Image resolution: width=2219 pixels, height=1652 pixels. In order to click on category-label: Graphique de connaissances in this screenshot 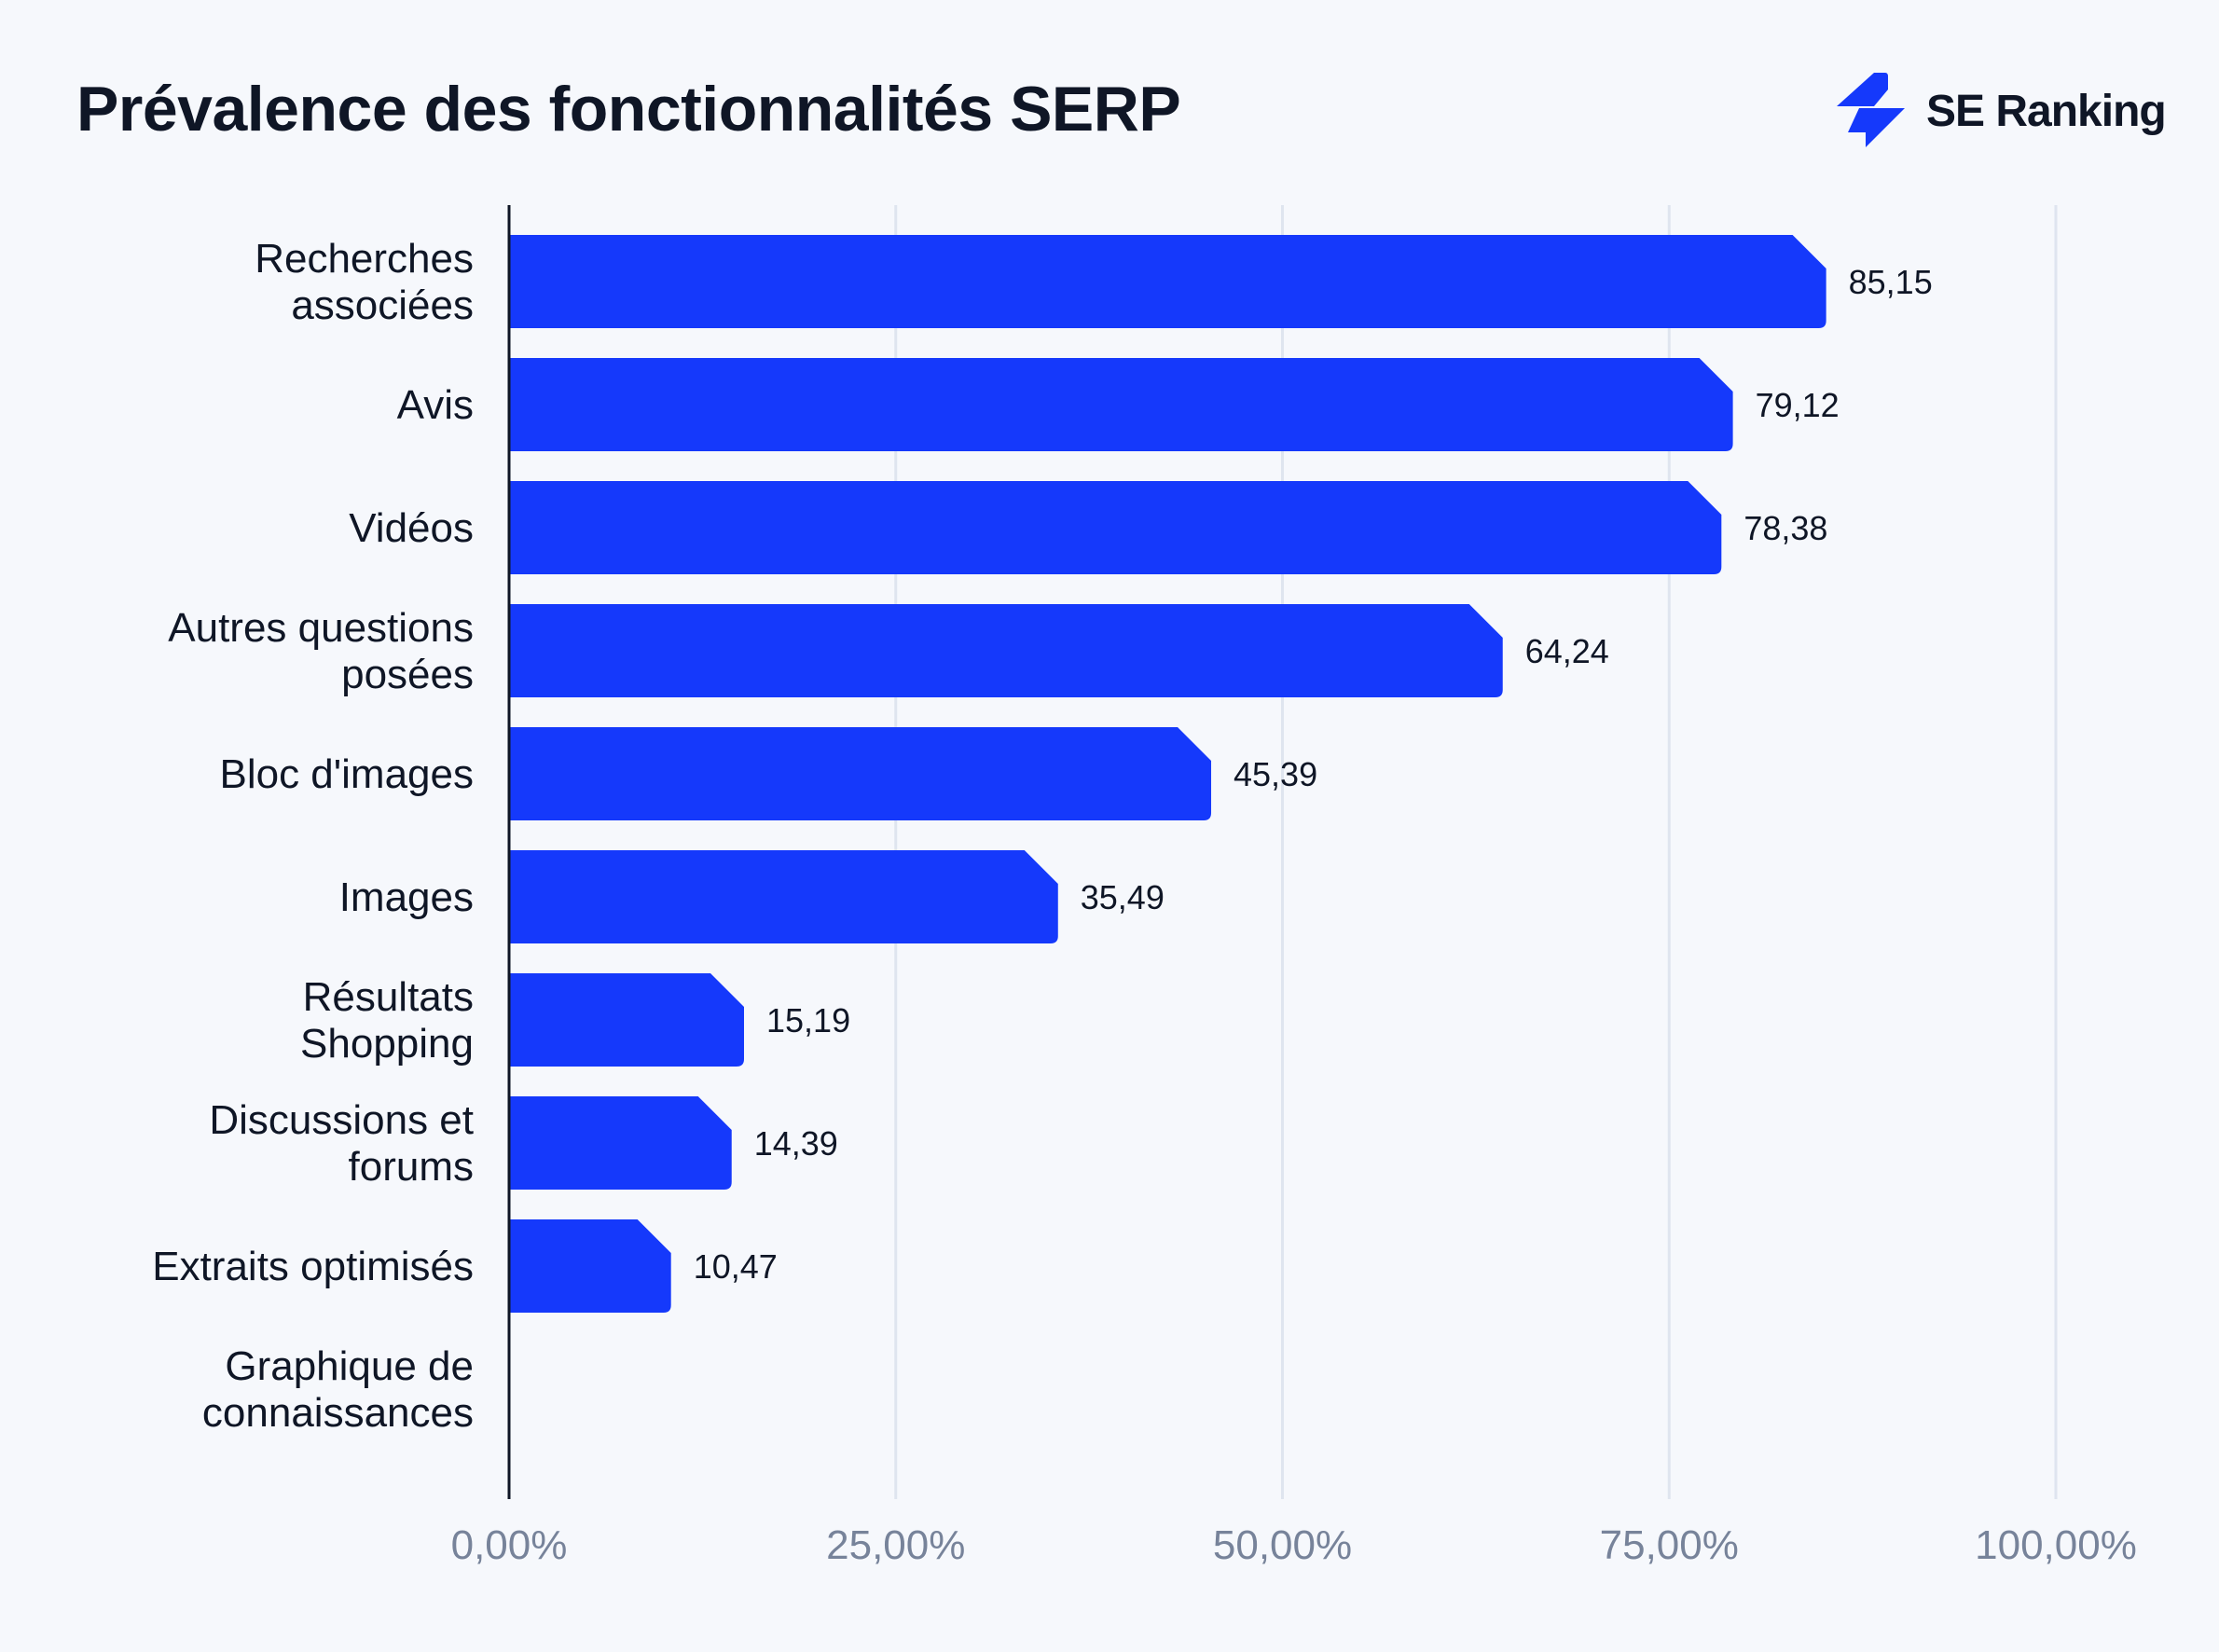, I will do `click(338, 1390)`.